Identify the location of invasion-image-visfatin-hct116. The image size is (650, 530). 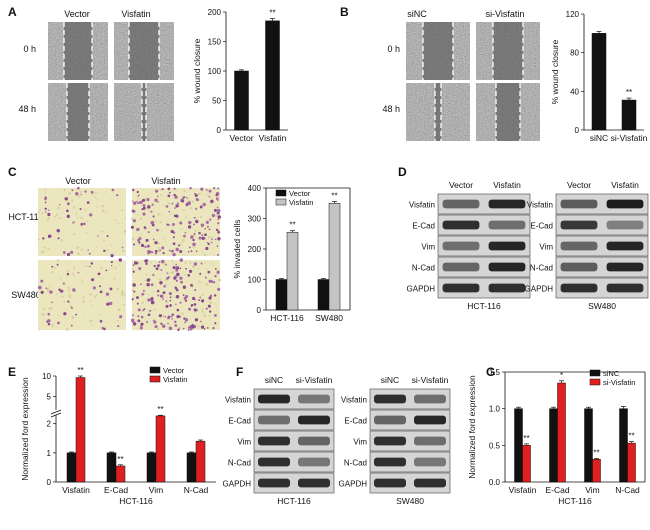
(176, 221).